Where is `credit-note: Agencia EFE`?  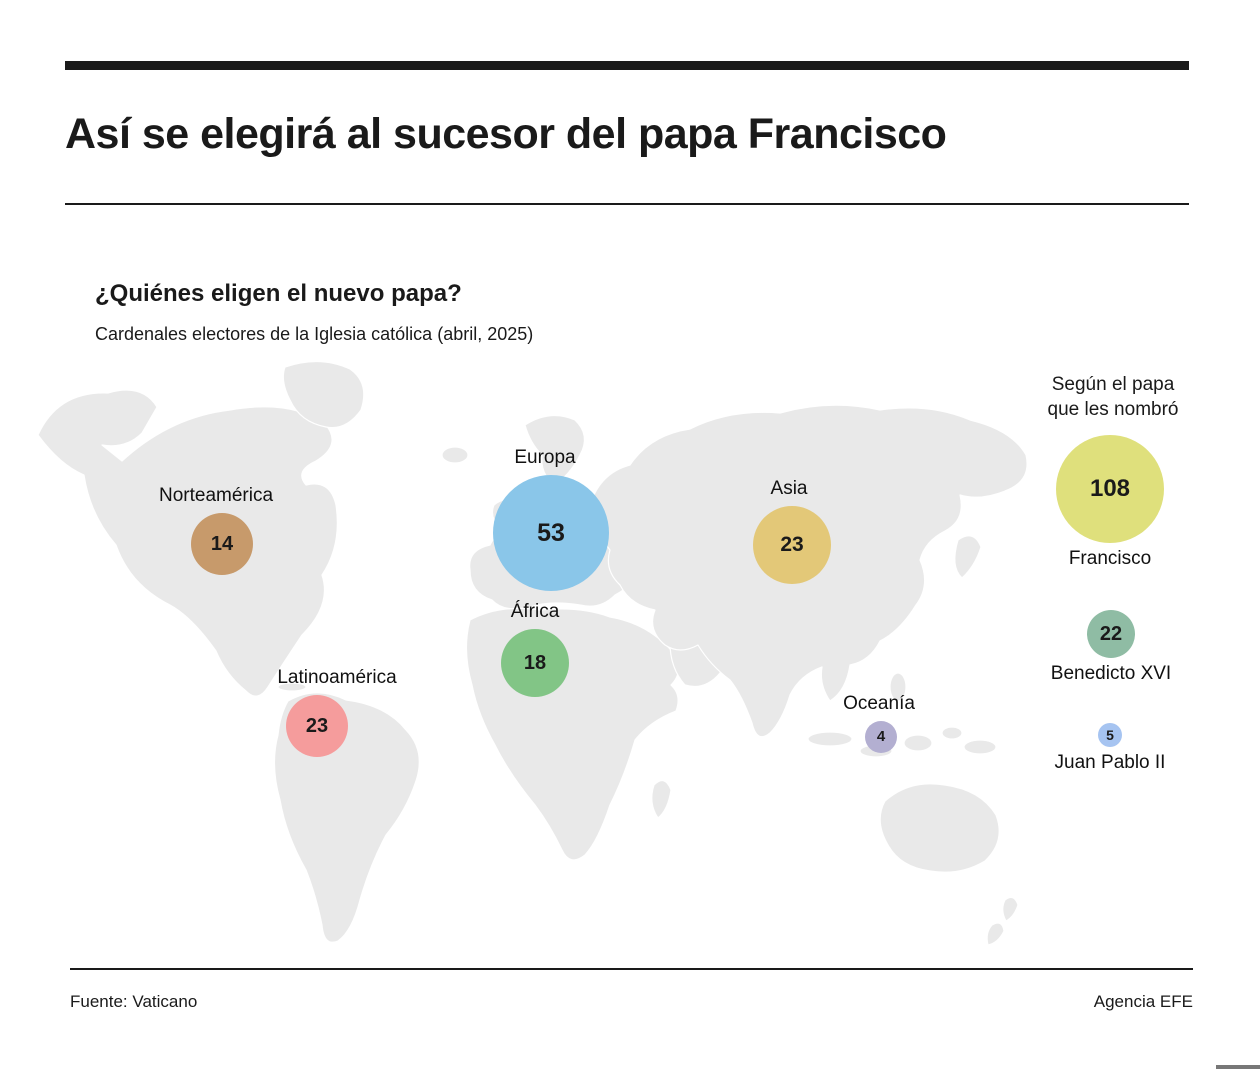
credit-note: Agencia EFE is located at coordinates (1143, 1001).